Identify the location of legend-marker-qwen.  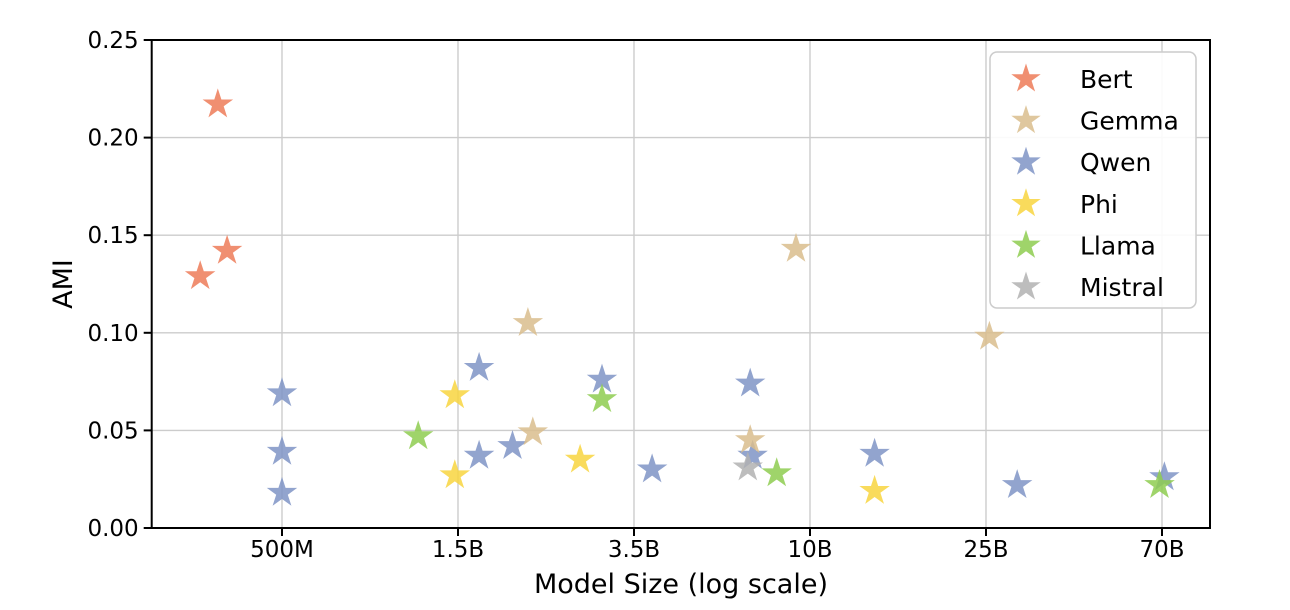
(1026, 160).